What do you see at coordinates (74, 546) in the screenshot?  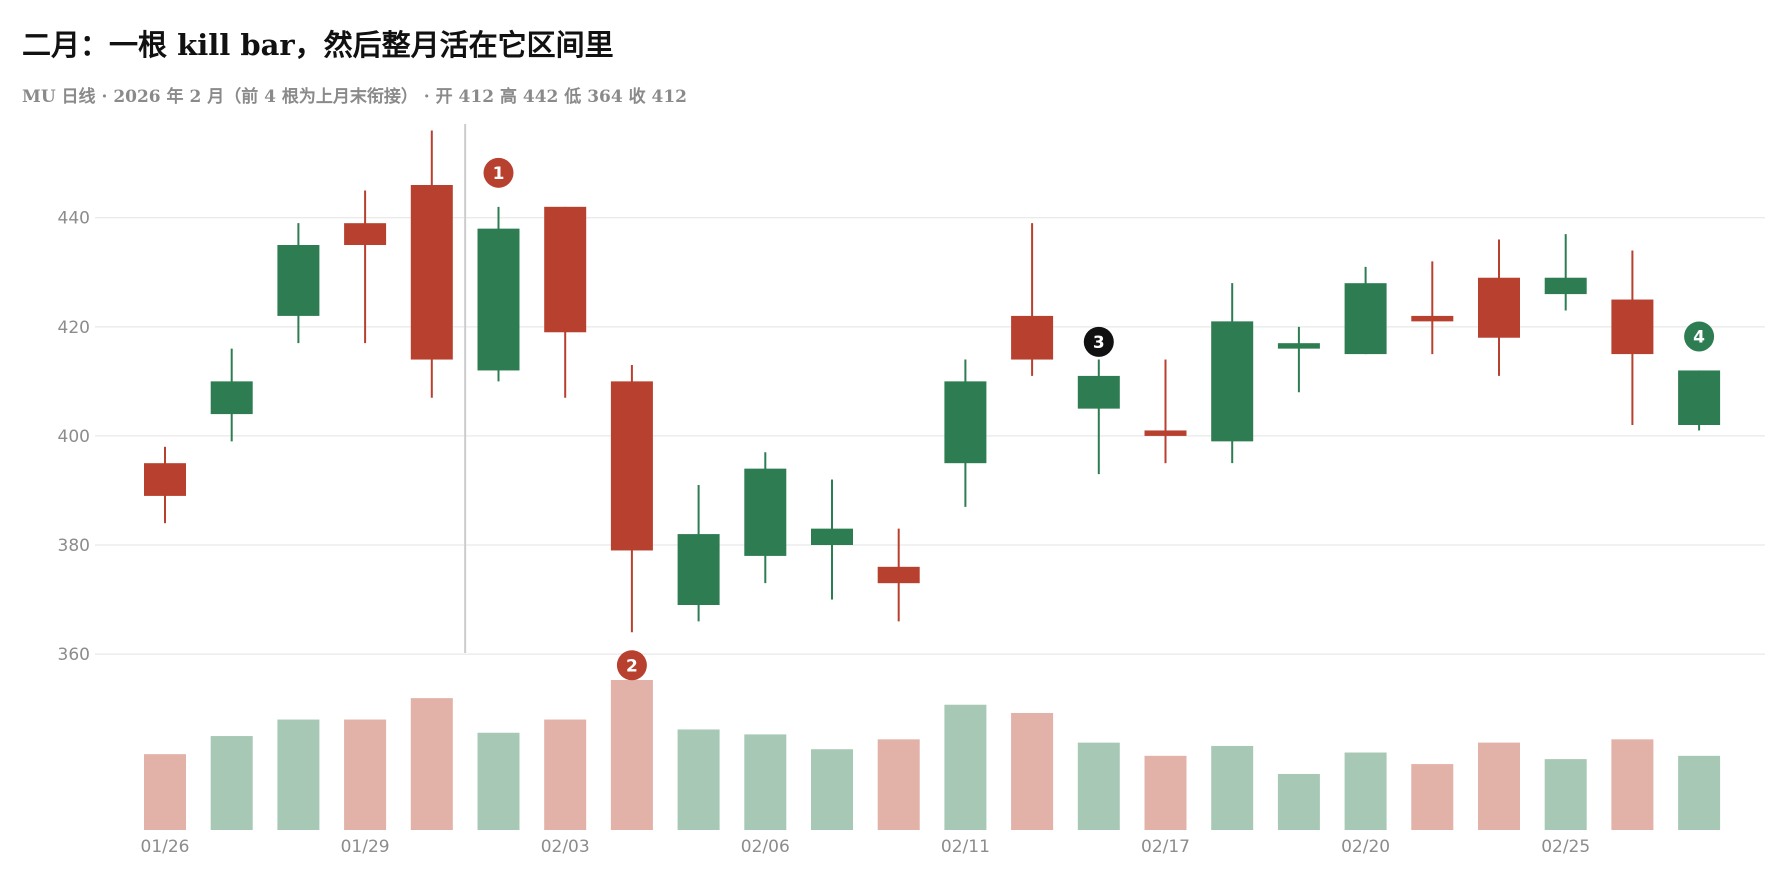 I see `y-tick-label: 380` at bounding box center [74, 546].